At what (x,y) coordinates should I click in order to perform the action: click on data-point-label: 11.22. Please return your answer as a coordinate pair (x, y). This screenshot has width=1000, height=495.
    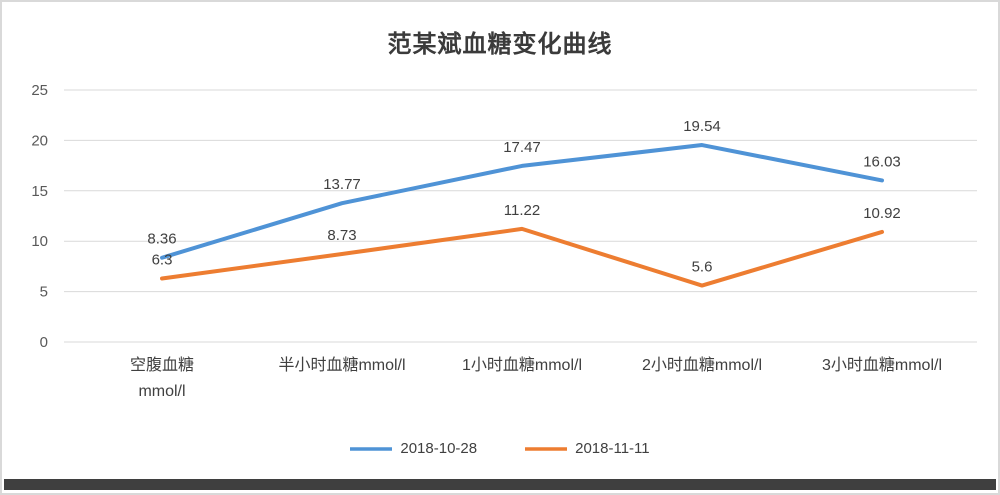
    Looking at the image, I should click on (522, 210).